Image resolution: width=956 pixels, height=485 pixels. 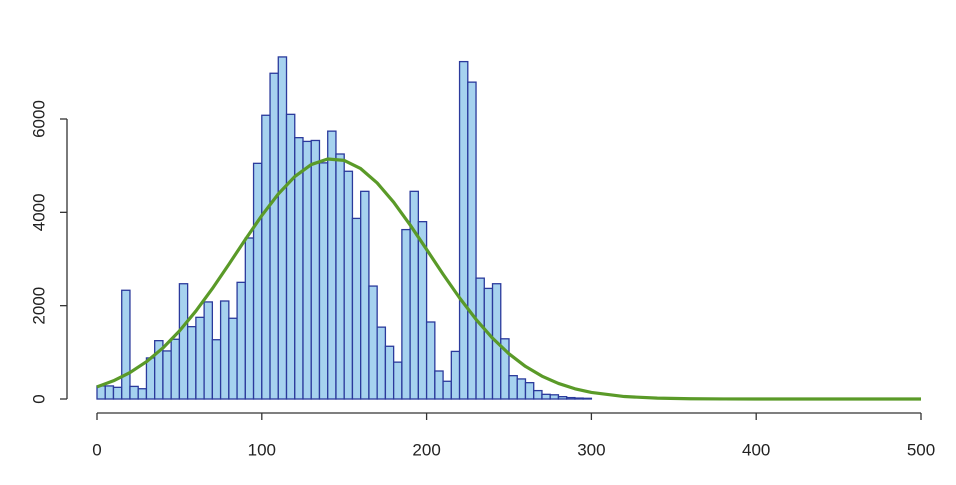 What do you see at coordinates (38, 119) in the screenshot?
I see `y-tick-label: 6000` at bounding box center [38, 119].